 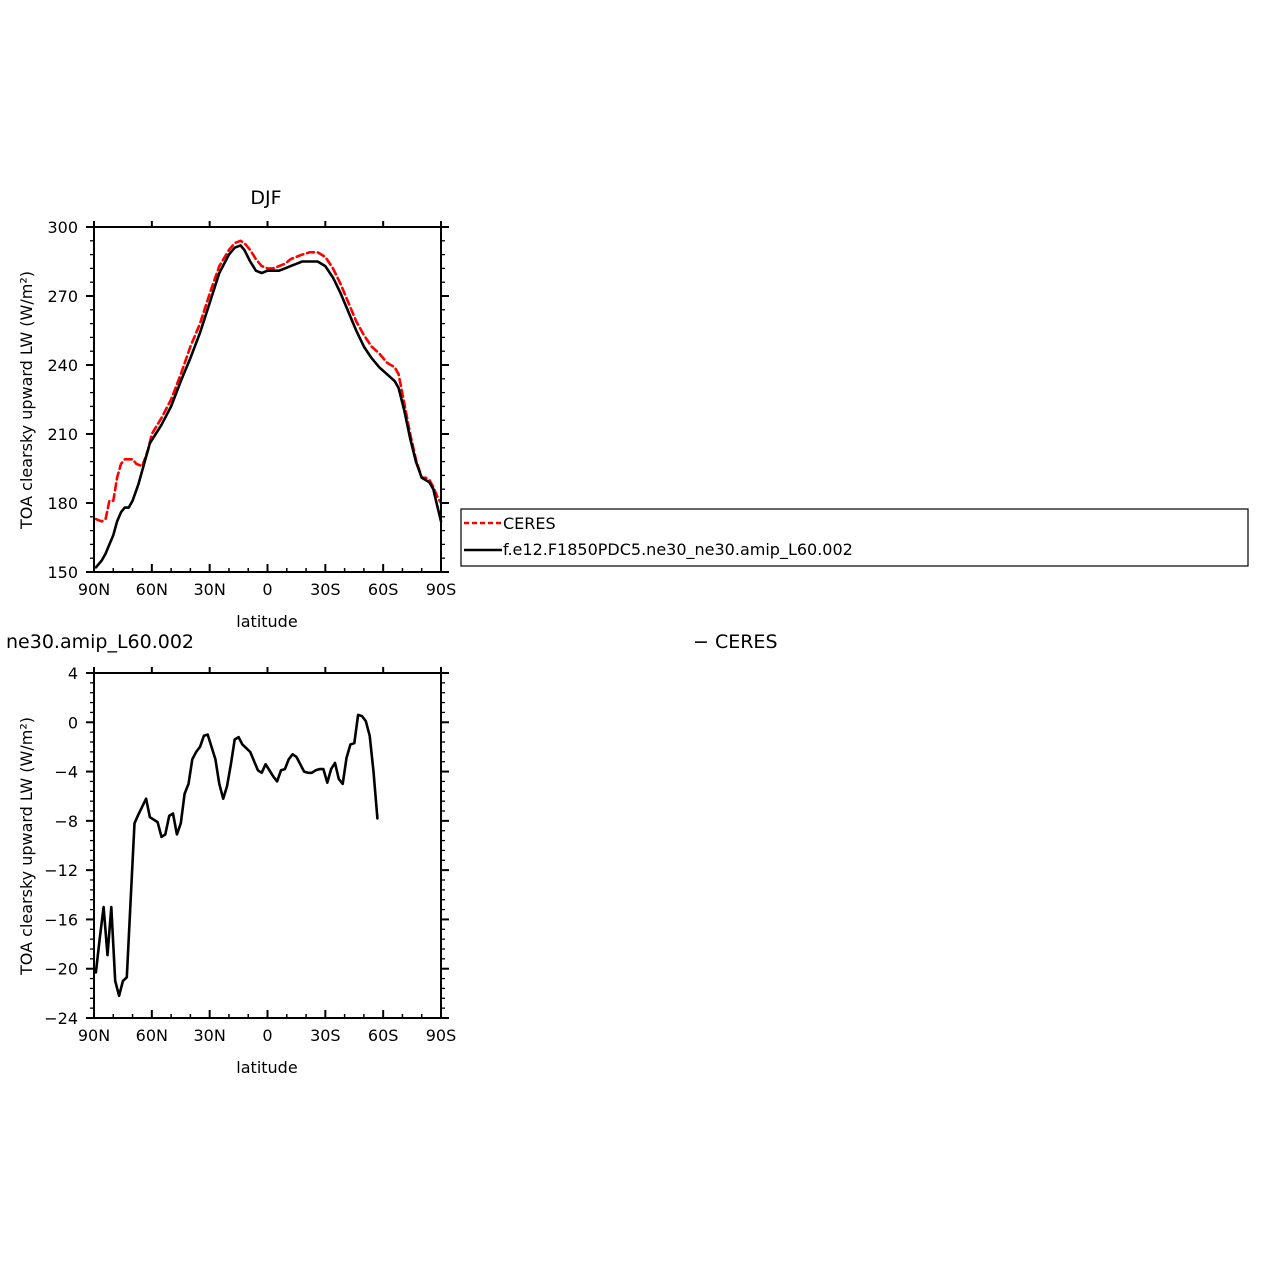 I want to click on bottom-series-lines, so click(x=236, y=855).